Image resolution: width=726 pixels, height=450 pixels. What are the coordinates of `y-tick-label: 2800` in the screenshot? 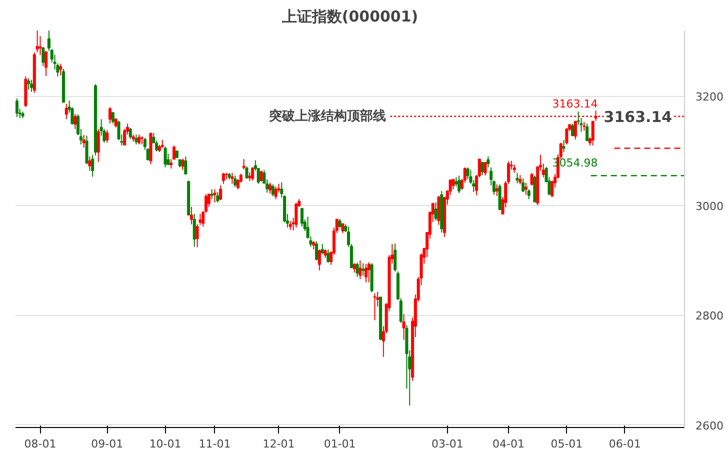 It's located at (710, 316).